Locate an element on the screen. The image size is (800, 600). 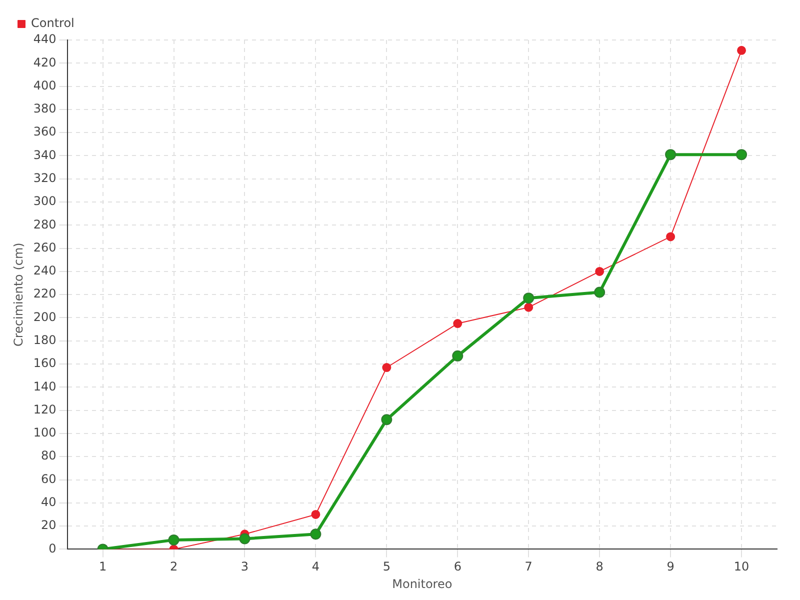
y-tick-label: 300 is located at coordinates (44, 201).